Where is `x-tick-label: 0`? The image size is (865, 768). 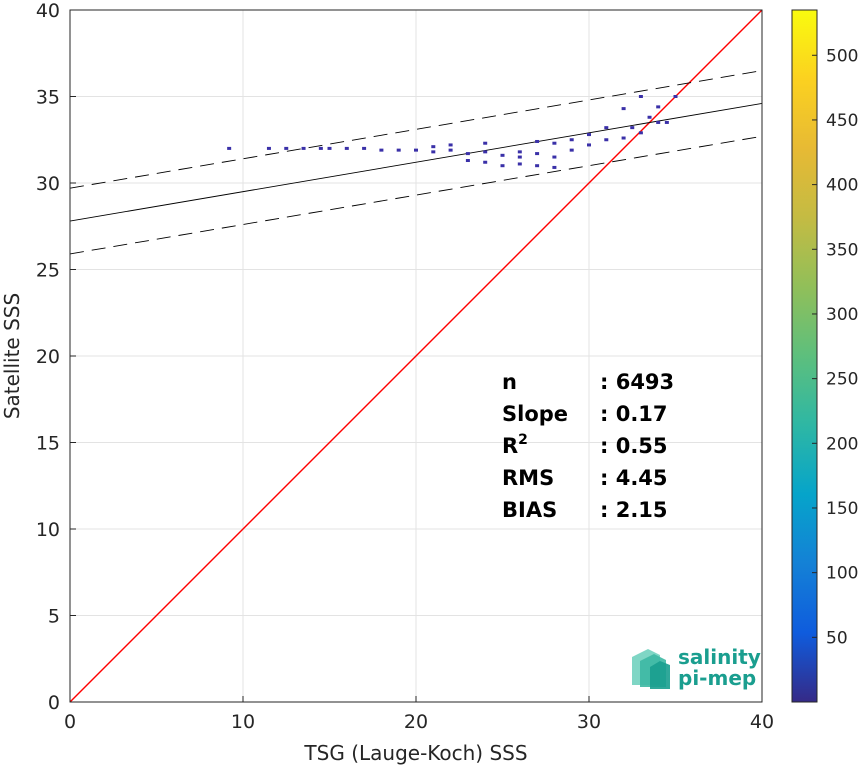
x-tick-label: 0 is located at coordinates (70, 722).